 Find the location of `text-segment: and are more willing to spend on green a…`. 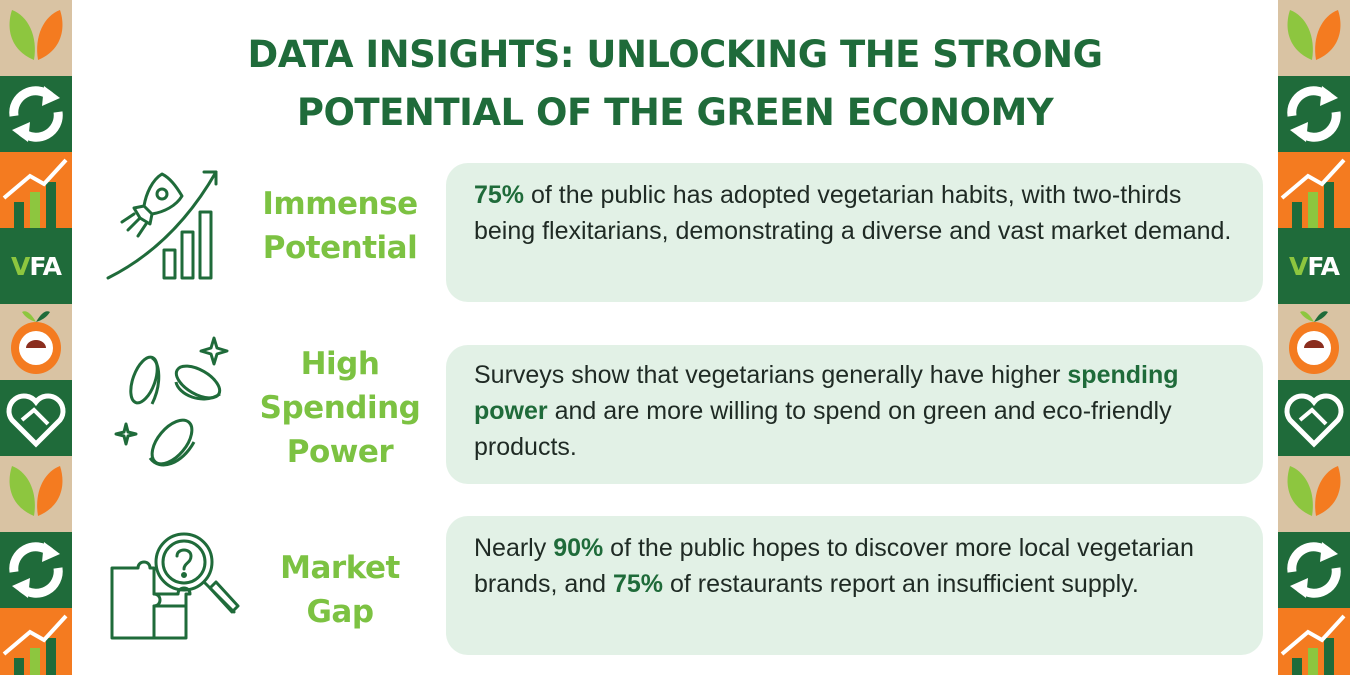

text-segment: and are more willing to spend on green a… is located at coordinates (823, 429).